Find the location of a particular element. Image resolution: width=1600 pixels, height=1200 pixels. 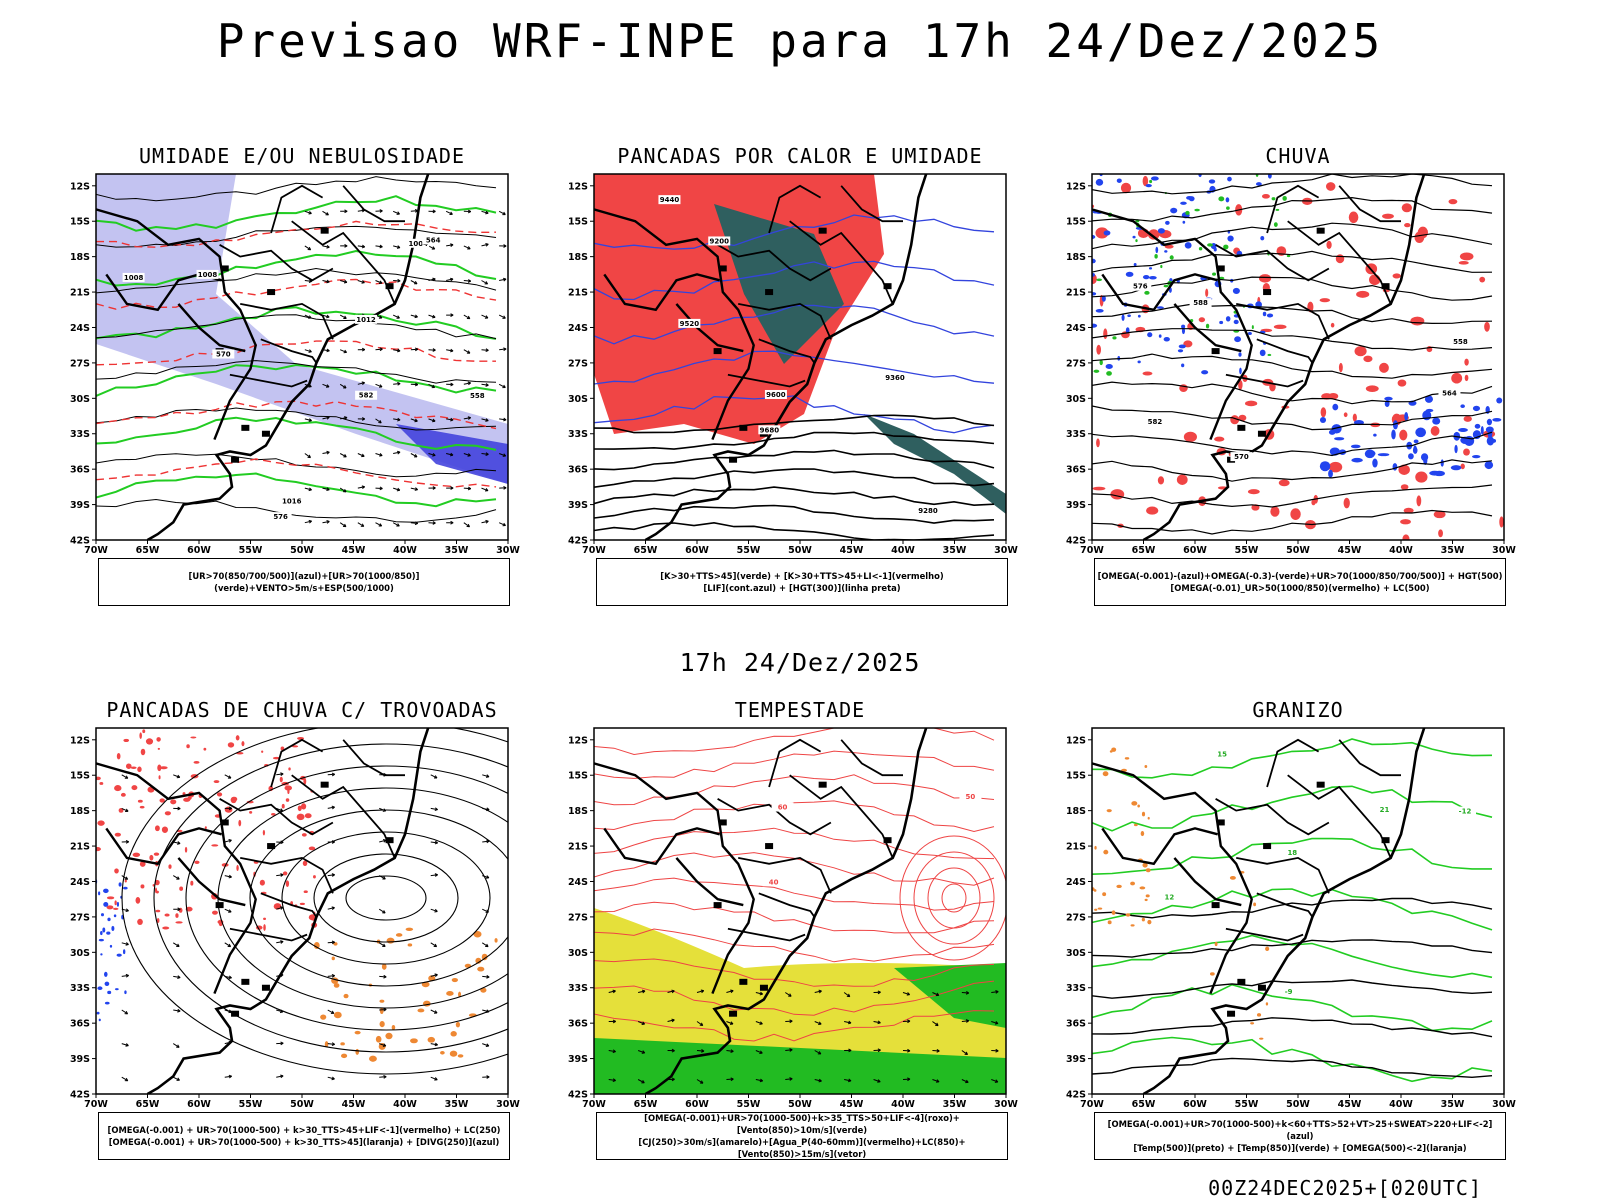

hgt500-contour is located at coordinates (1292, 288).